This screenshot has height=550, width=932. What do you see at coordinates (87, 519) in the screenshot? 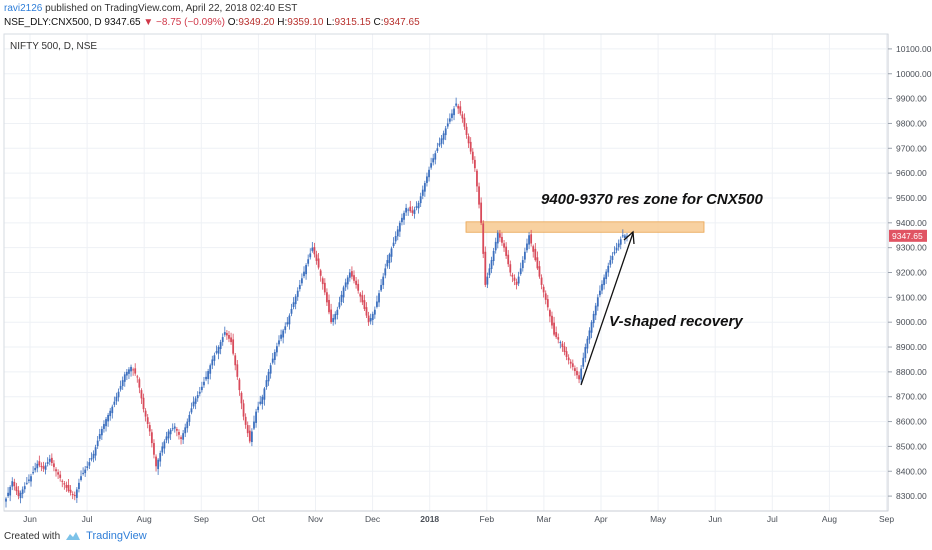
I see `x-tick-label: Jul` at bounding box center [87, 519].